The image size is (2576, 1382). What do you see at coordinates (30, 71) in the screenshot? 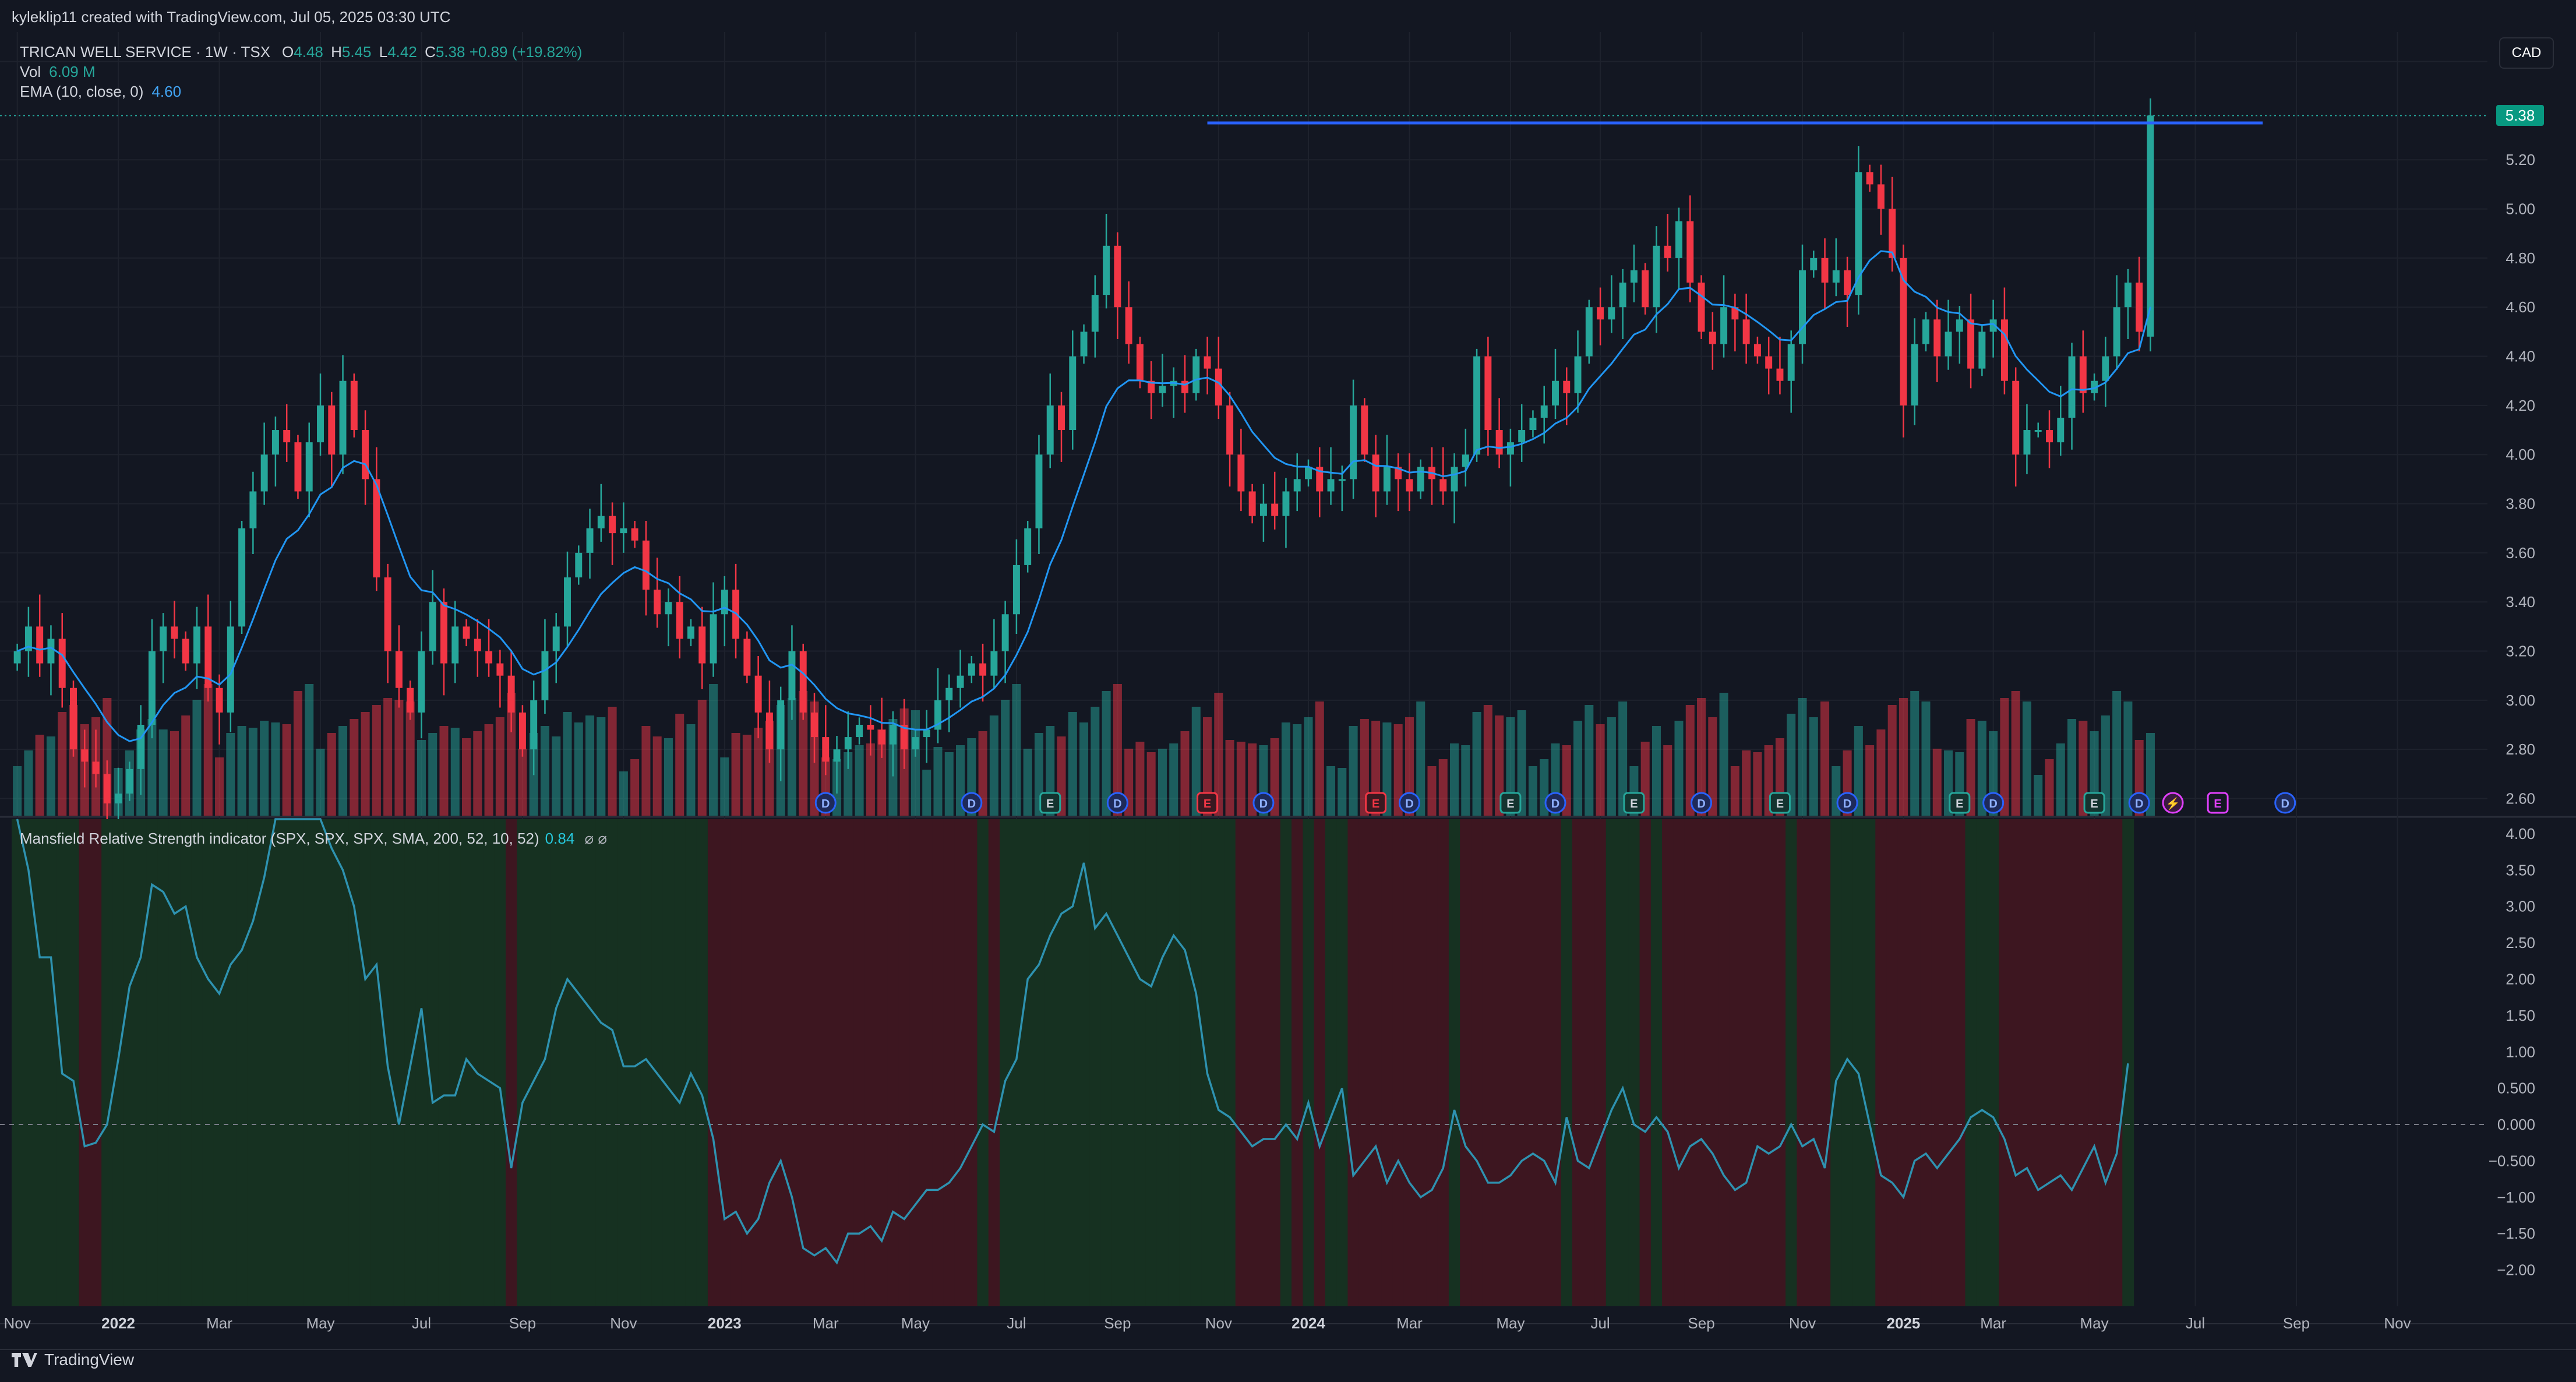
I see `vol-label: Vol` at bounding box center [30, 71].